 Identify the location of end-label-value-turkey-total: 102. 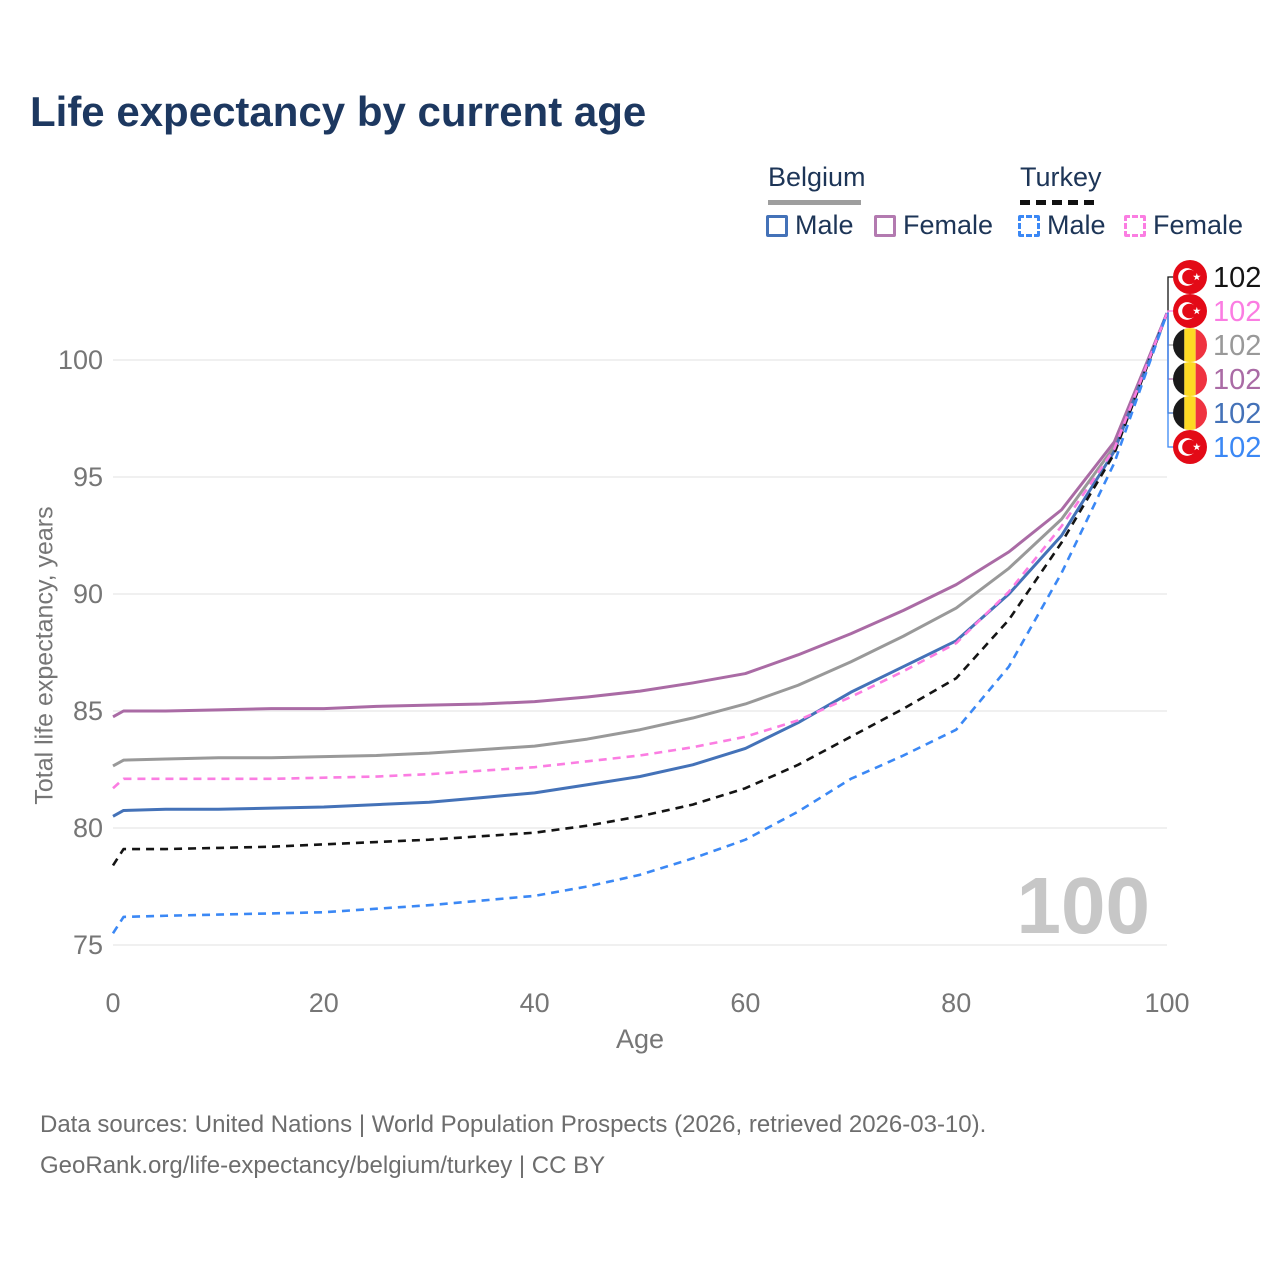
(1237, 278).